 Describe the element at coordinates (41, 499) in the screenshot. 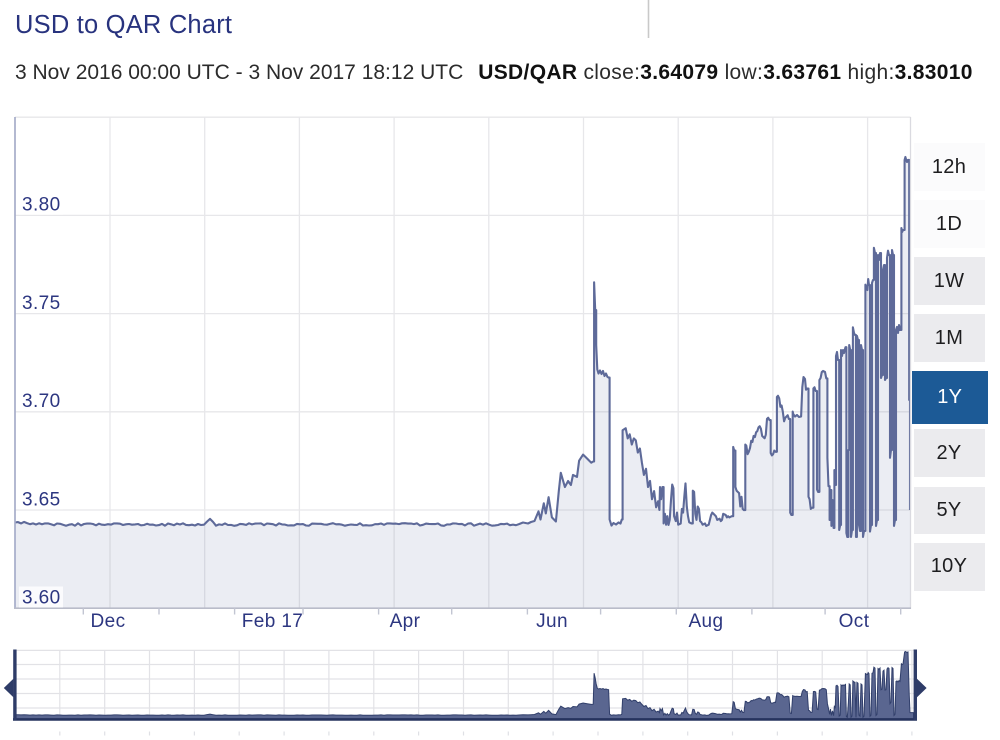

I see `svg-text: 3.65` at that location.